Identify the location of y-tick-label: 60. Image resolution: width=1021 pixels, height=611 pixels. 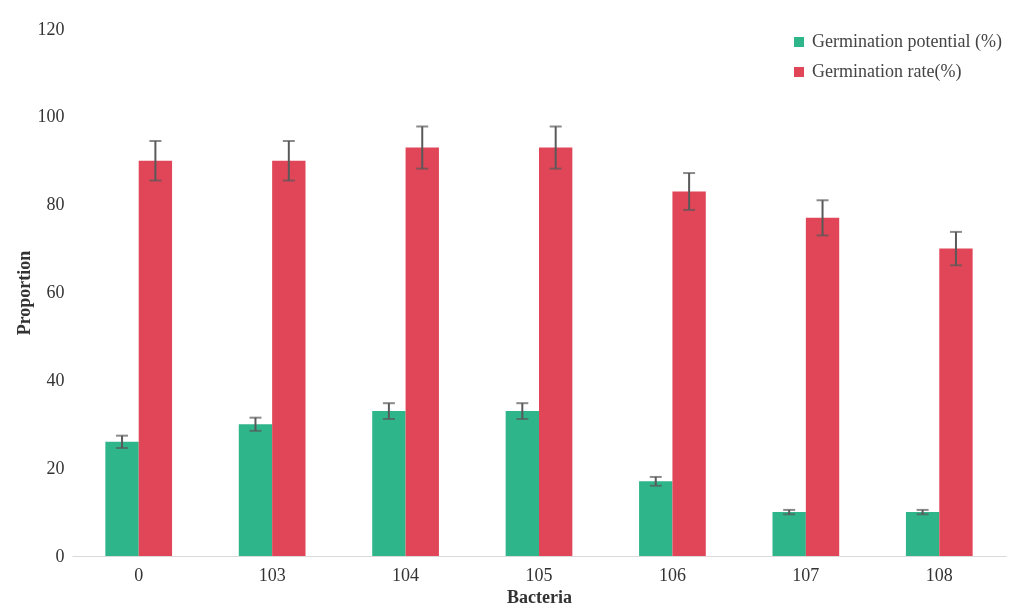
(55, 292).